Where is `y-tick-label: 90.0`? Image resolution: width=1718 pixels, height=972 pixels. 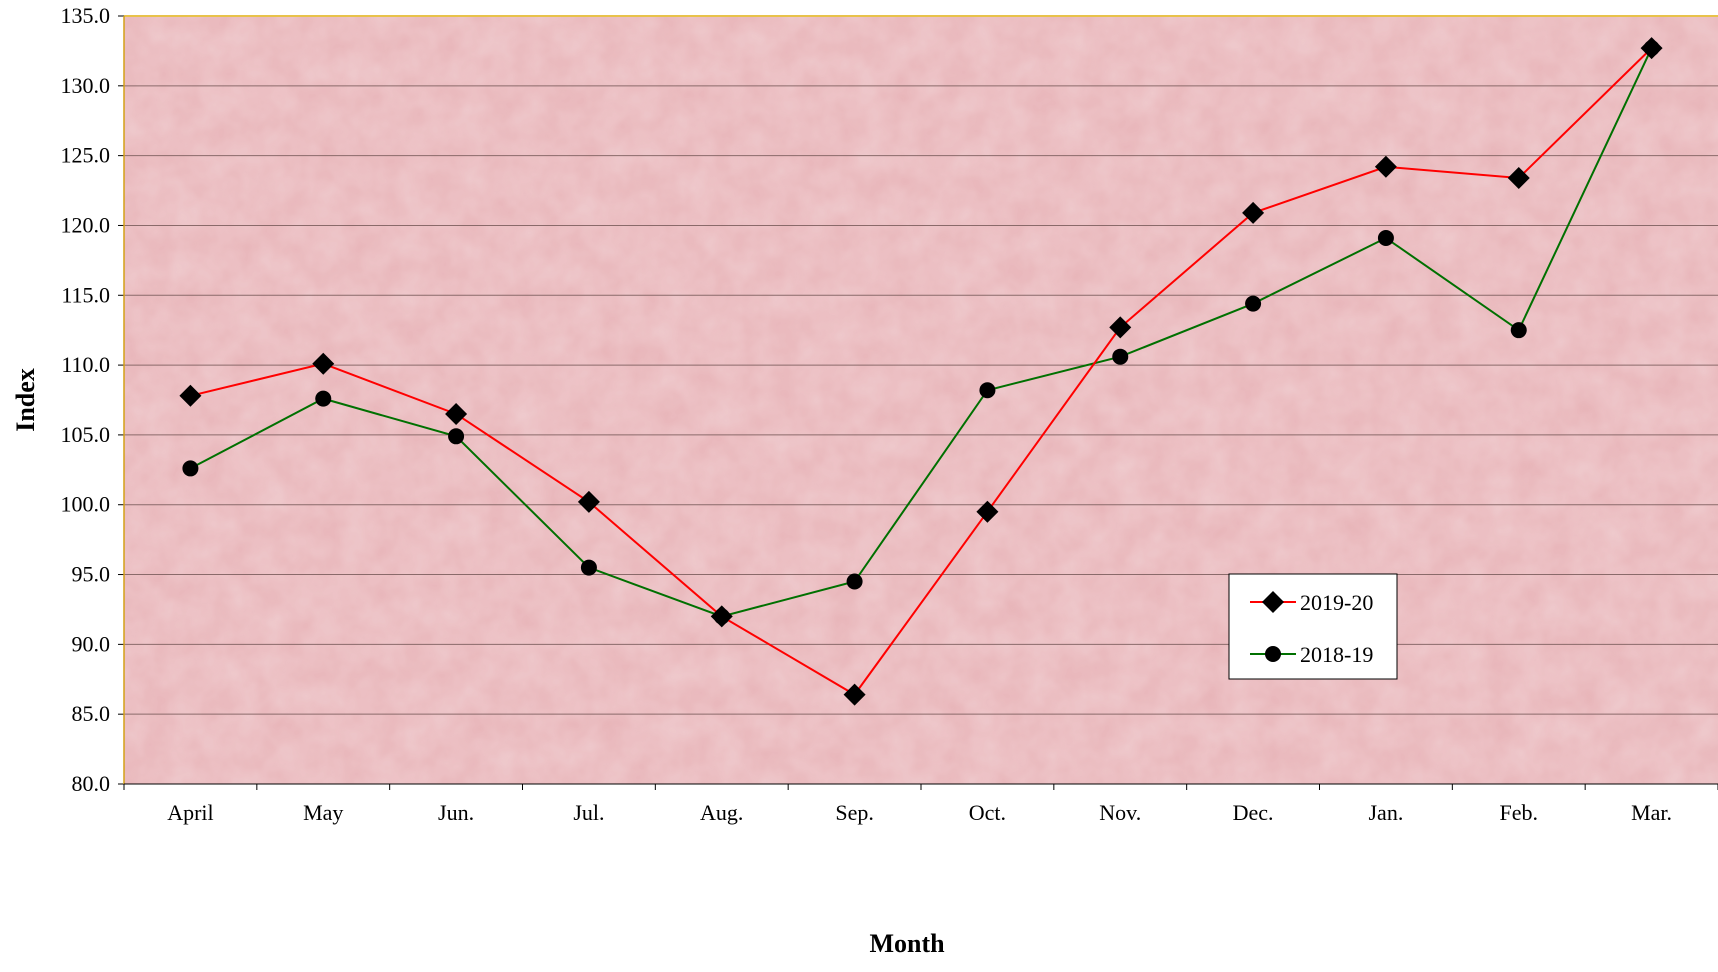 y-tick-label: 90.0 is located at coordinates (91, 643).